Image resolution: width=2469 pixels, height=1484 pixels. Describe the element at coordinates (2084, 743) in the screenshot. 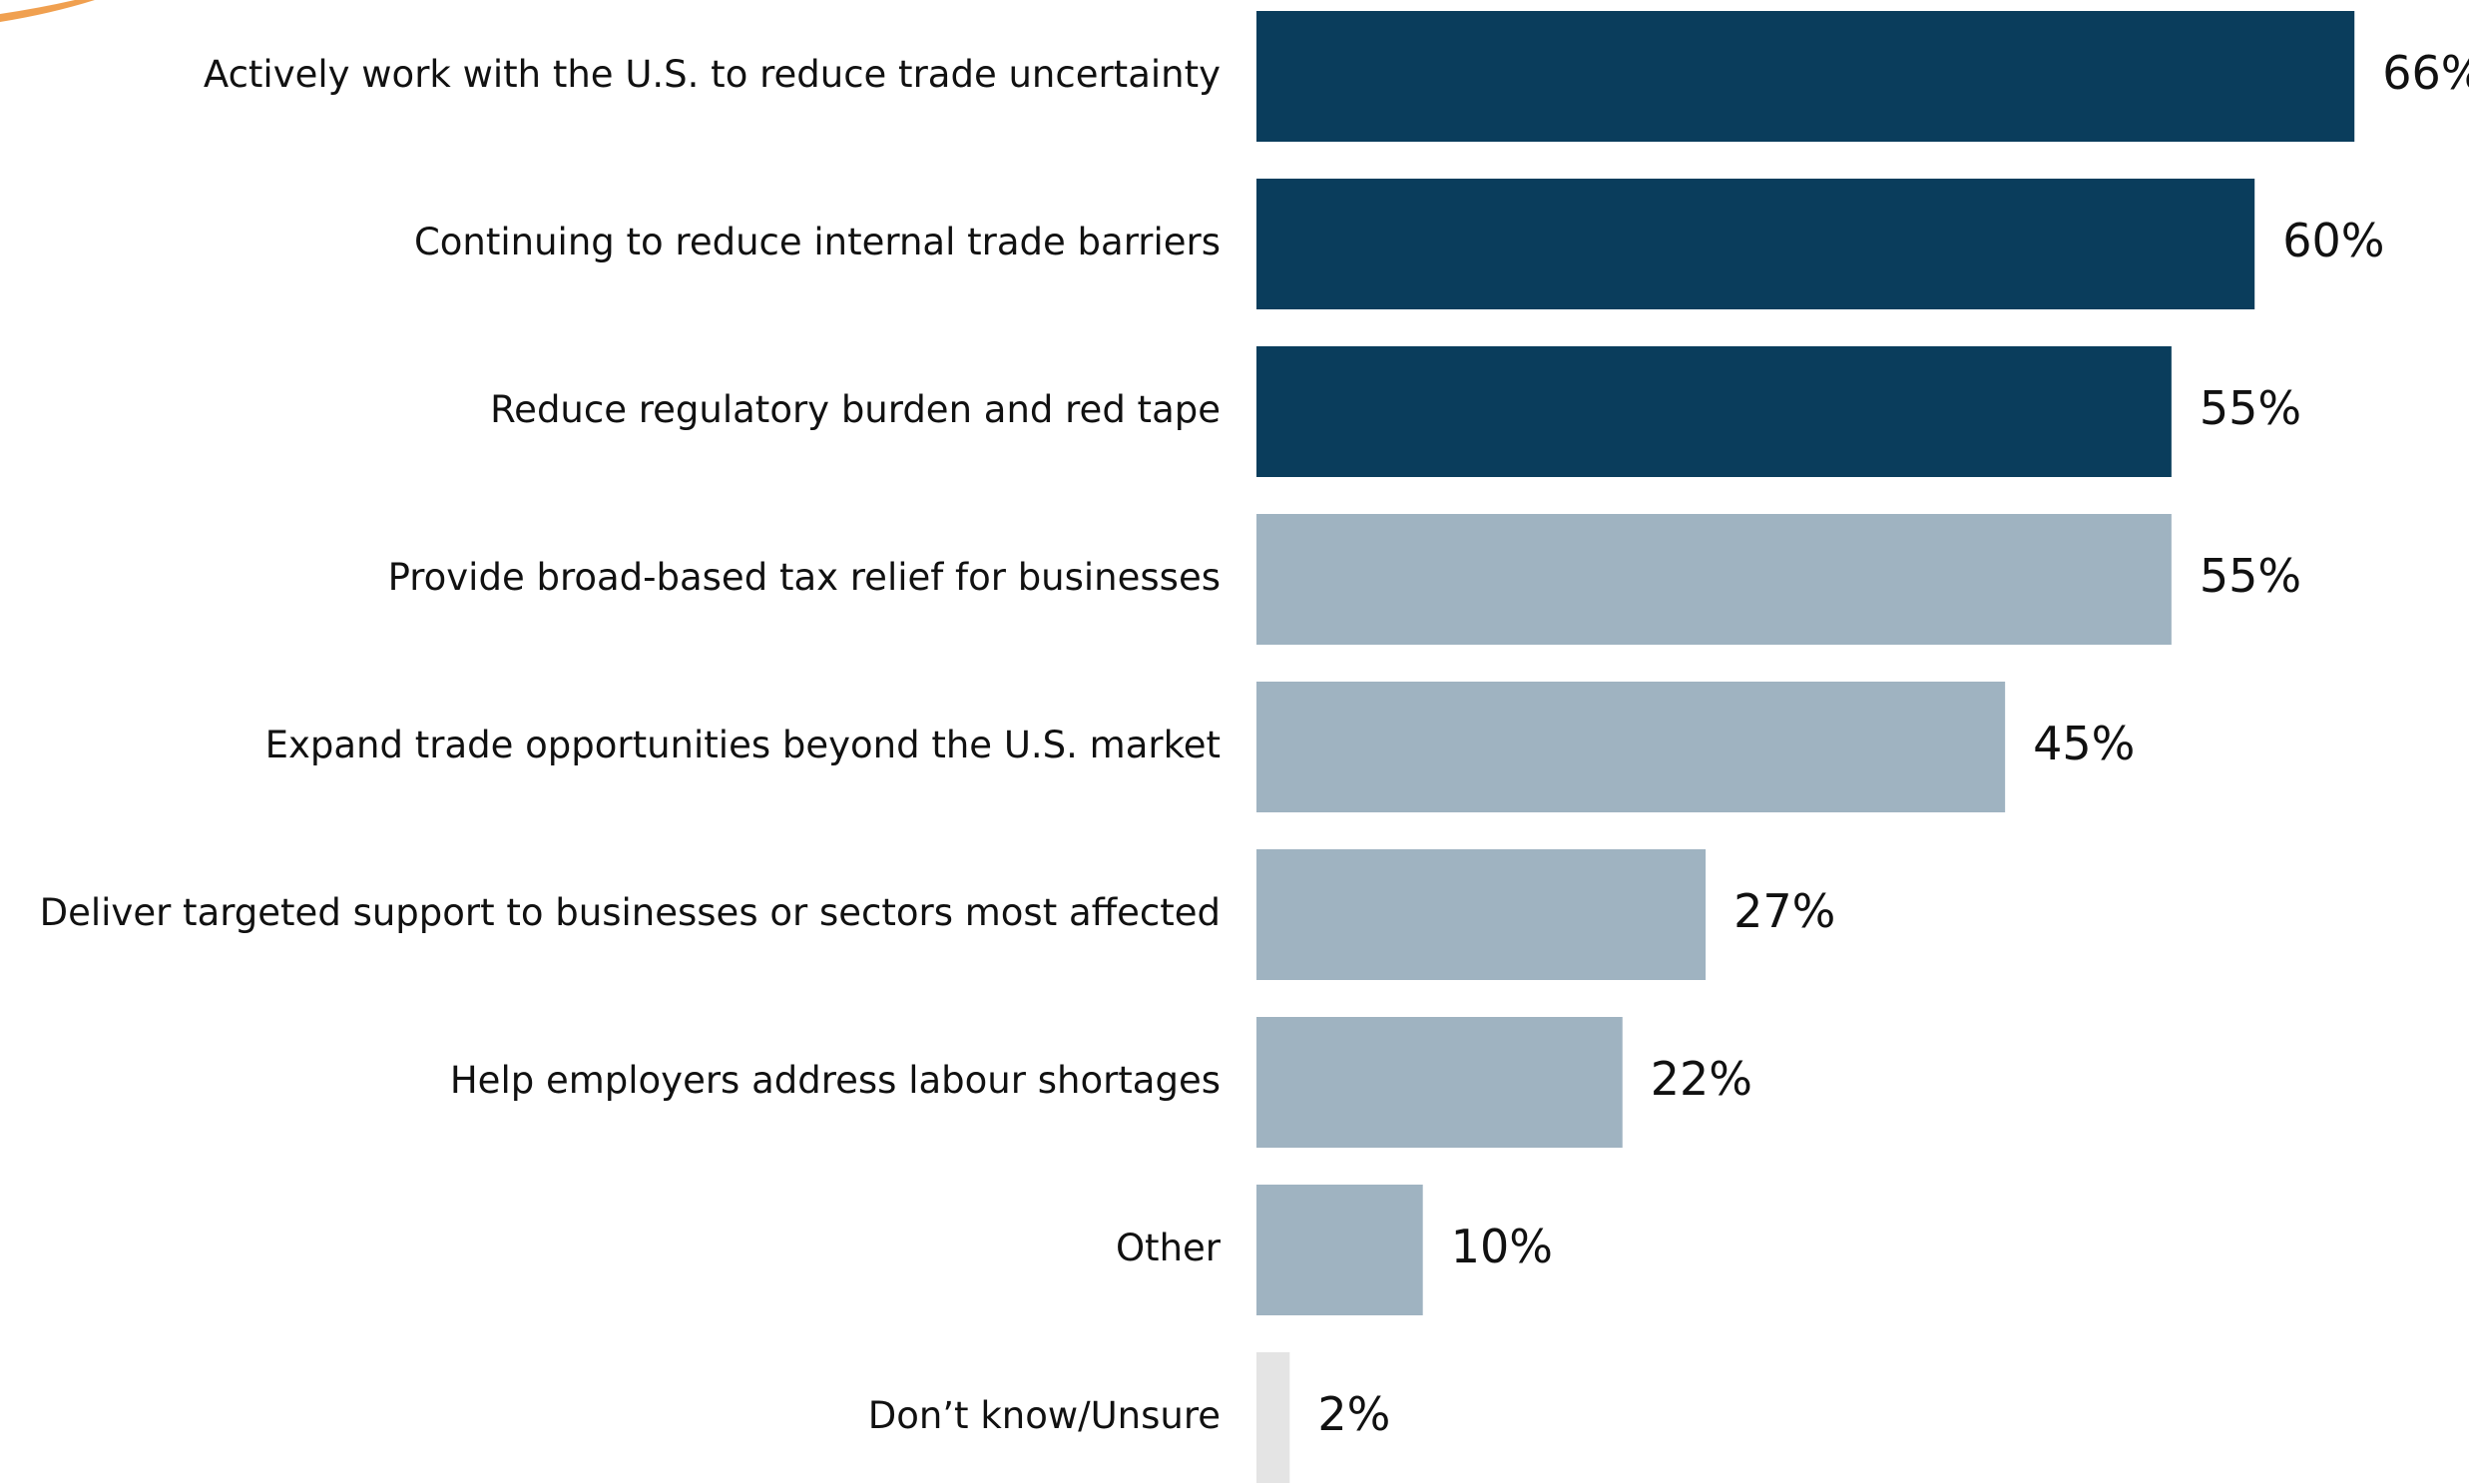

I see `value-label: 45%` at that location.